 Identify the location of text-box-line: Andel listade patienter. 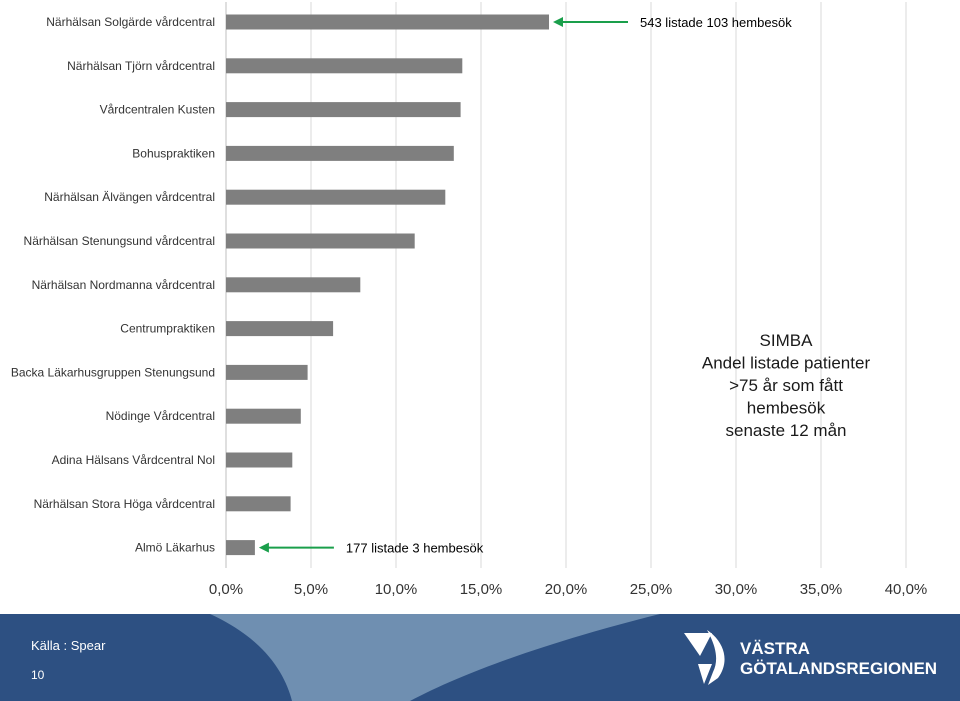
(786, 363).